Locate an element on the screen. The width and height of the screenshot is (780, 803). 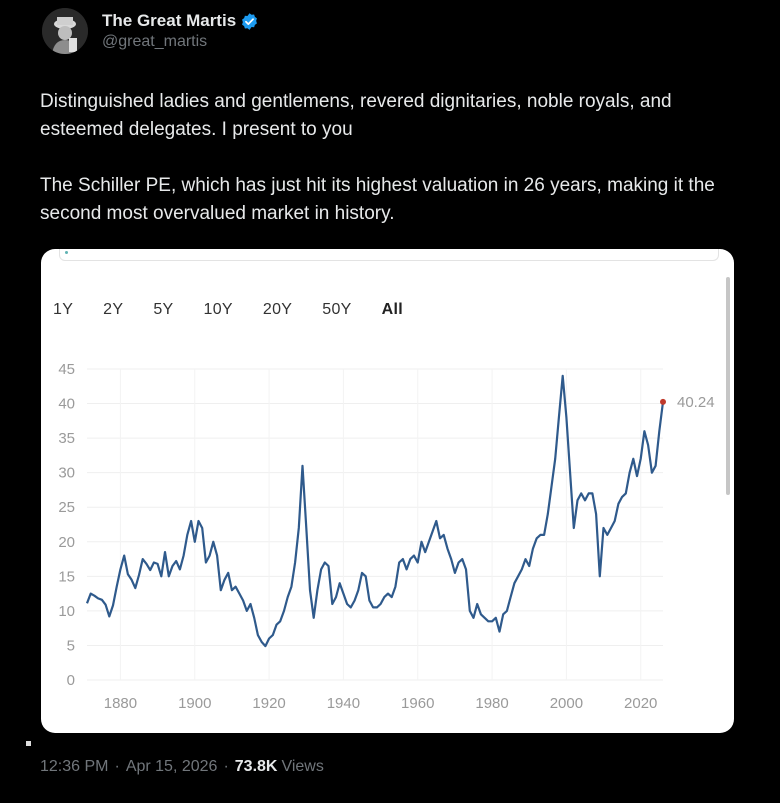
x-tick-label: 2020 is located at coordinates (640, 703).